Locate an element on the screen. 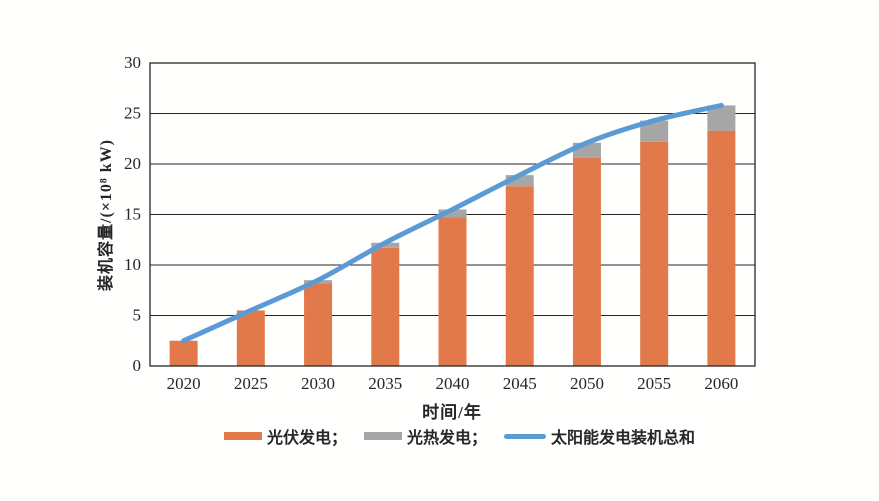 This screenshot has width=879, height=501. bar-光伏发电-2040 is located at coordinates (452, 291).